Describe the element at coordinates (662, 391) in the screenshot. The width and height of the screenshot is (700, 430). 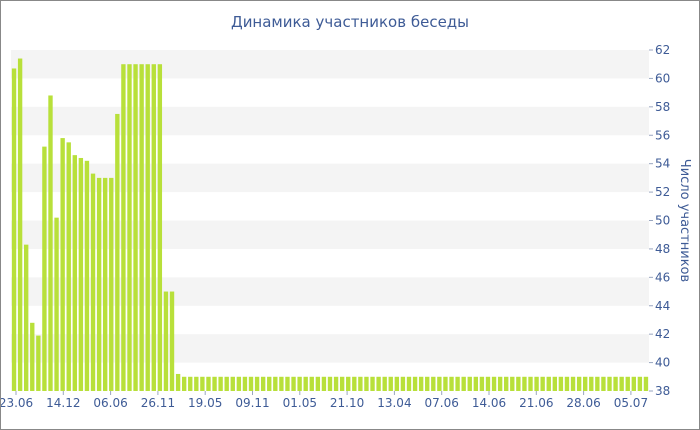
I see `y-tick-label: 38` at that location.